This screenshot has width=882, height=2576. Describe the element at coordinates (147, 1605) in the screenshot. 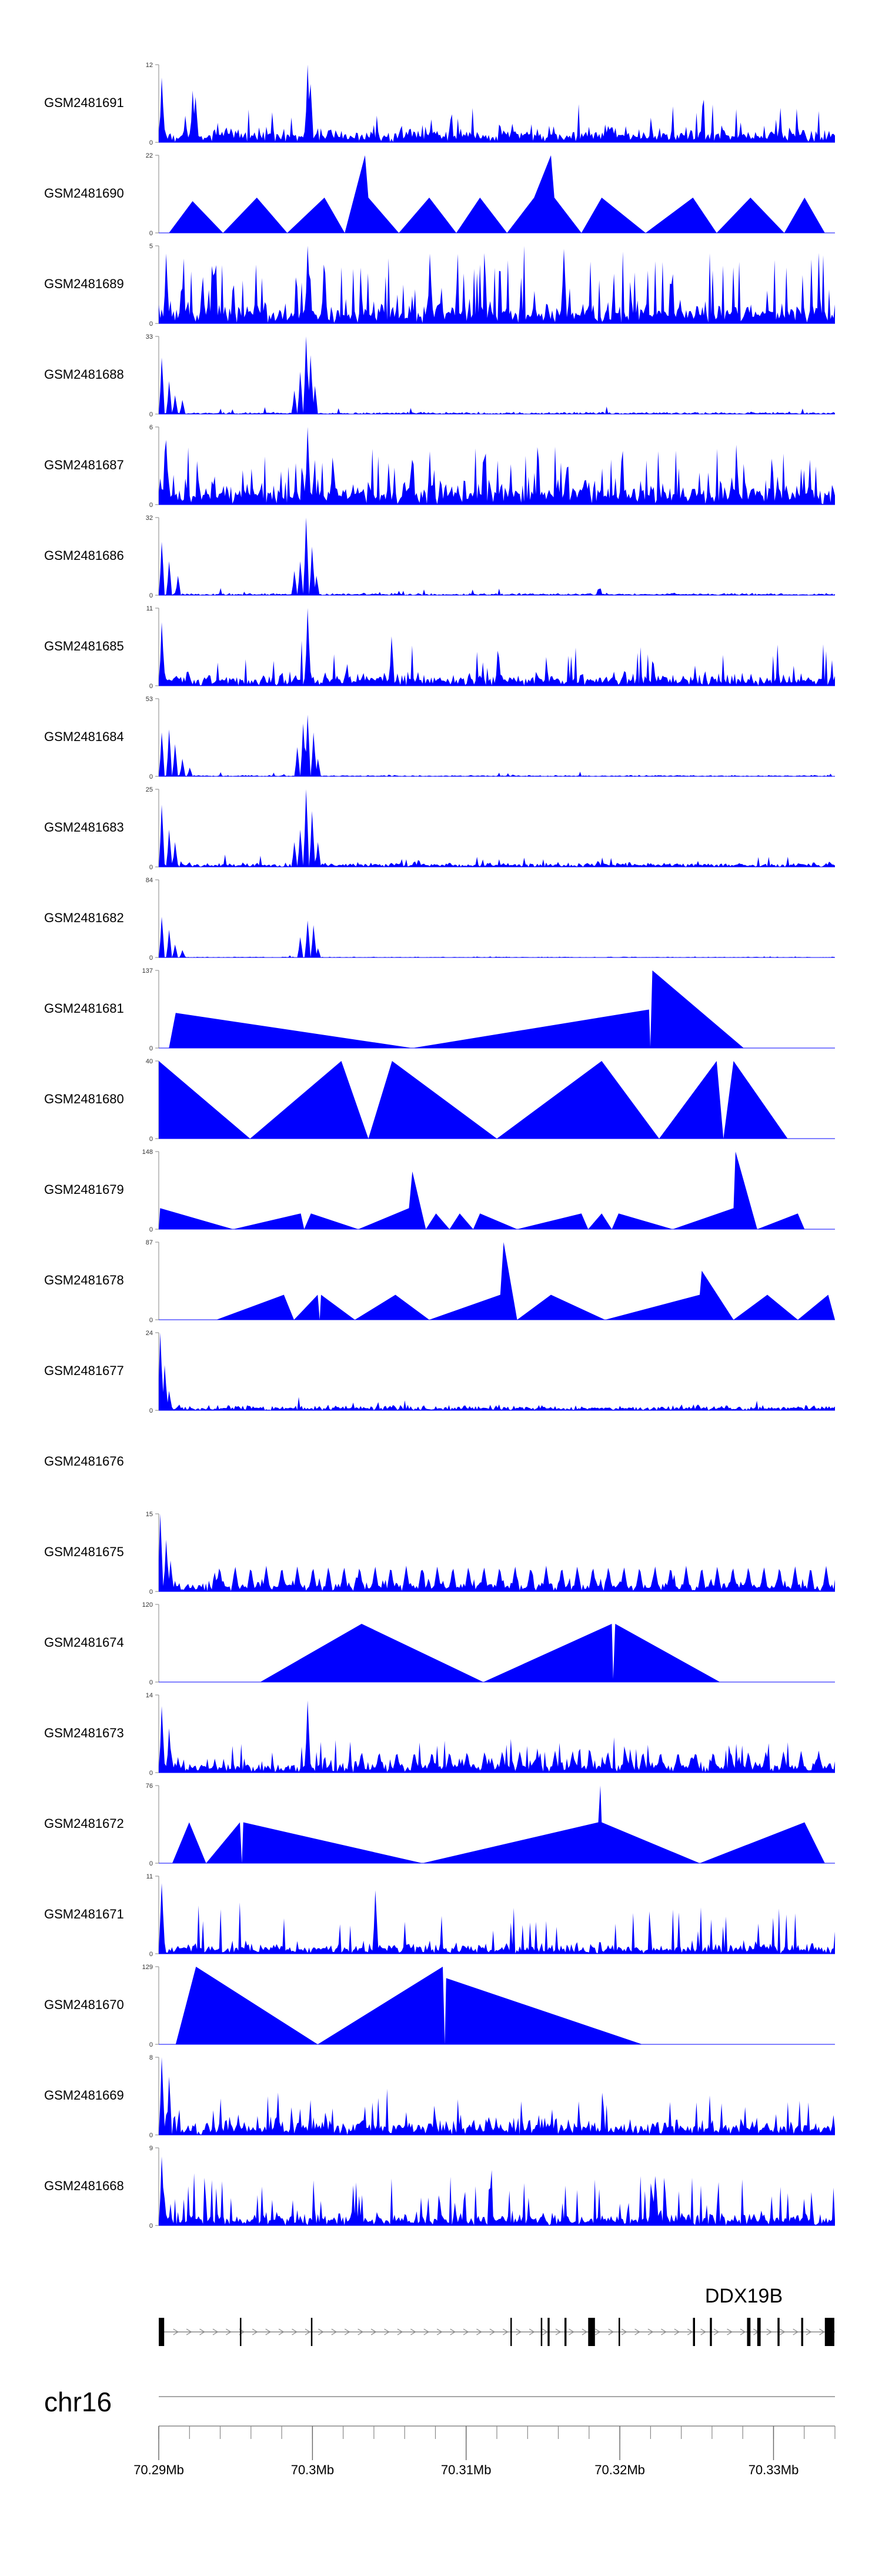

I see `y-tick-label-max: 120` at that location.